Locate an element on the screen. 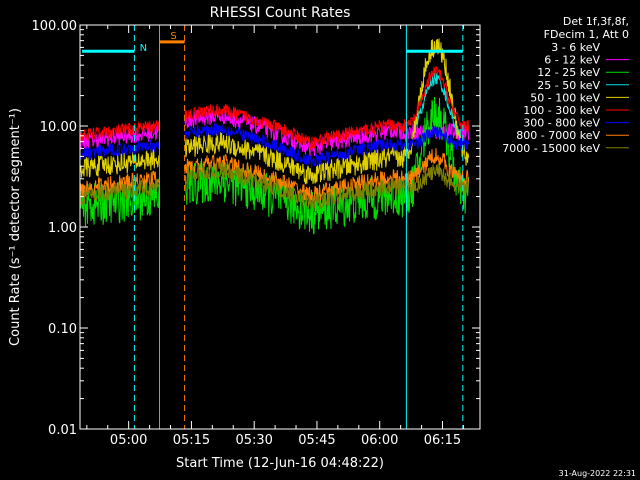 Image resolution: width=640 pixels, height=480 pixels. legend-label: 800 - 7000 keV is located at coordinates (558, 135).